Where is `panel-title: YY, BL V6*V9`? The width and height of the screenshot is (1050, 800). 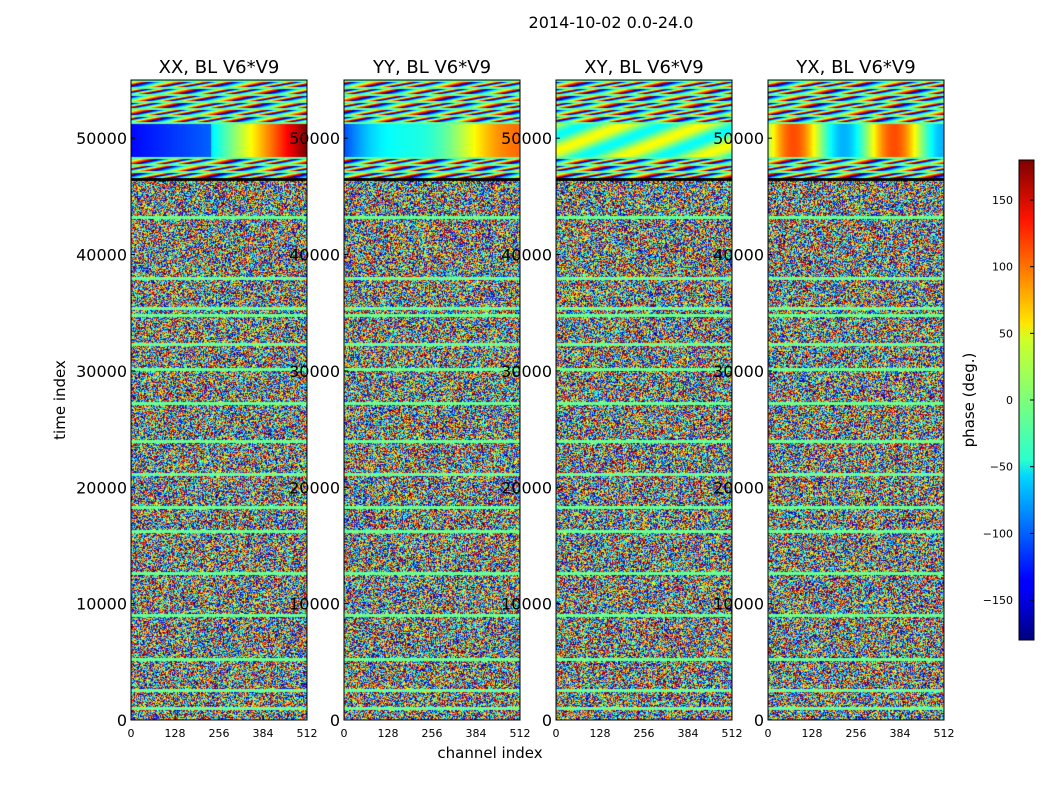
panel-title: YY, BL V6*V9 is located at coordinates (431, 67).